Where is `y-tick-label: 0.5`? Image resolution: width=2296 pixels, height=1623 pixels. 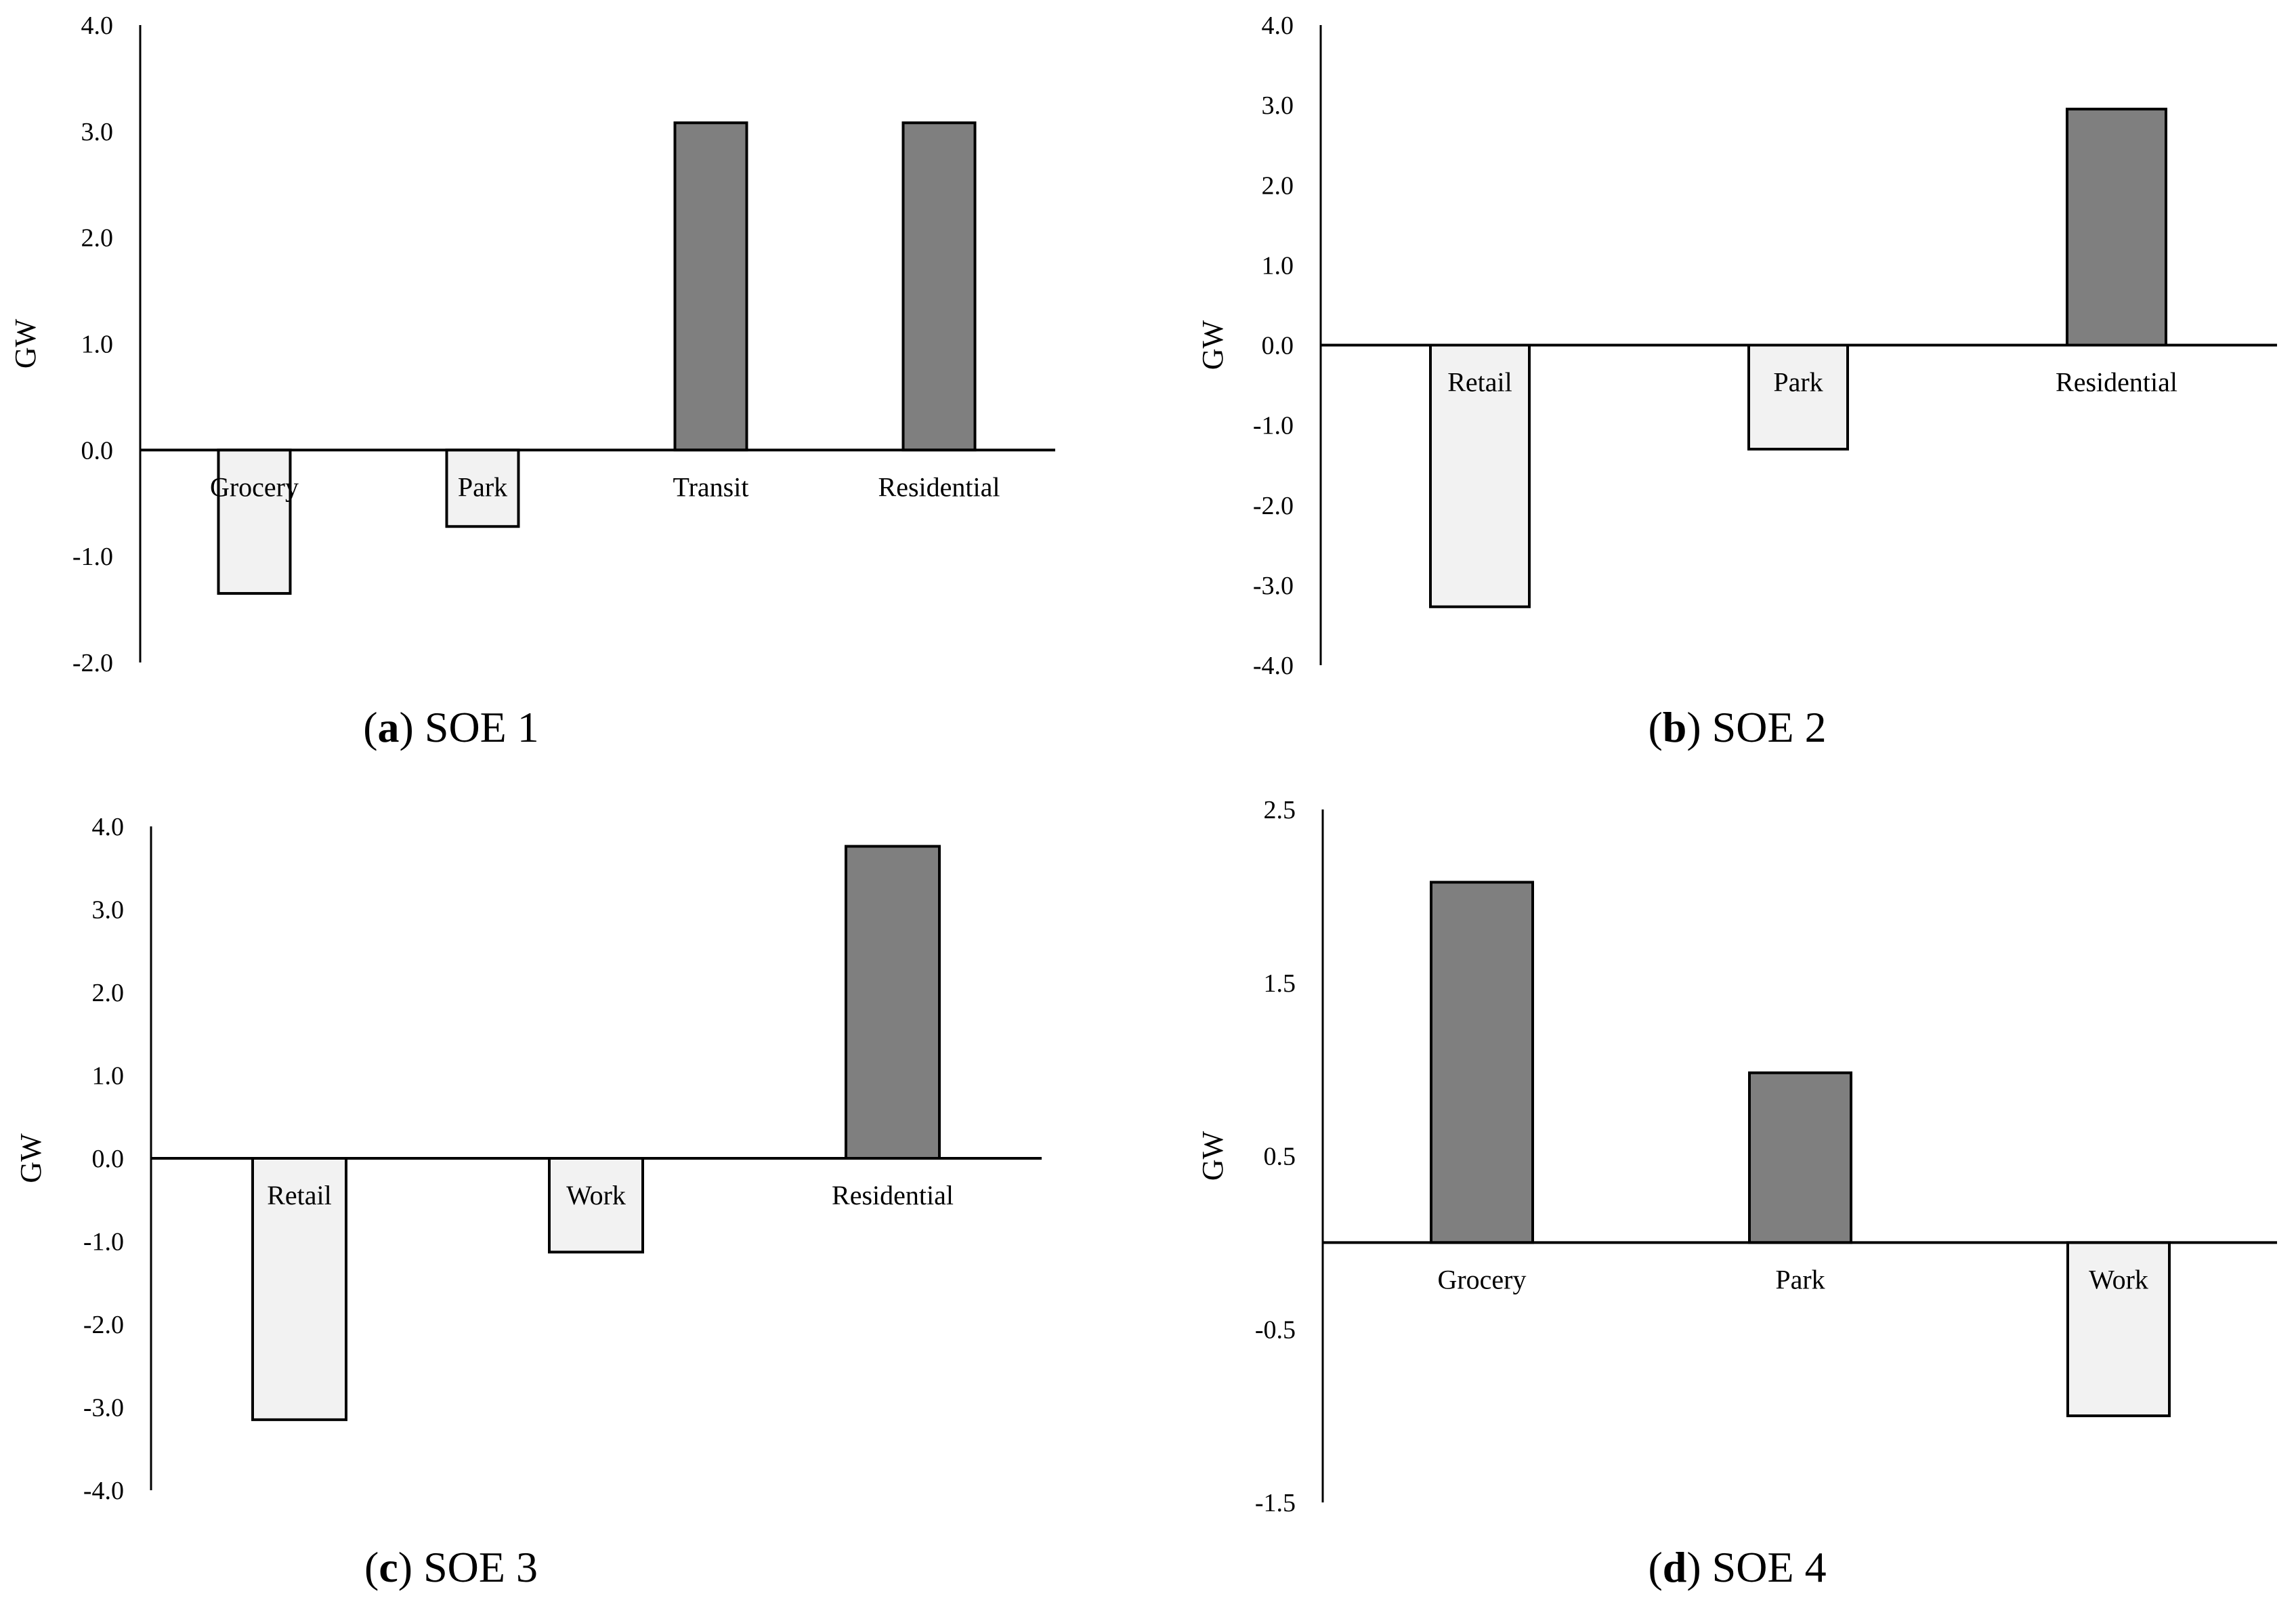
y-tick-label: 0.5 is located at coordinates (1280, 1157).